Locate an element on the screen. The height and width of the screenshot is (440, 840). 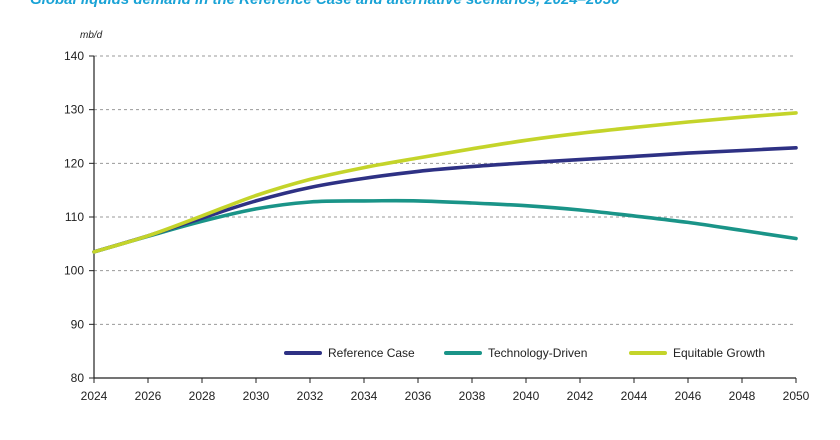
x-tick-label-2038: 2038 is located at coordinates (472, 396).